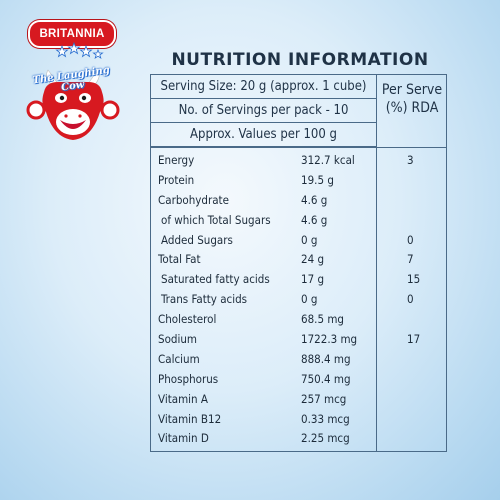  I want to click on nutrient-value: 17 g, so click(313, 279).